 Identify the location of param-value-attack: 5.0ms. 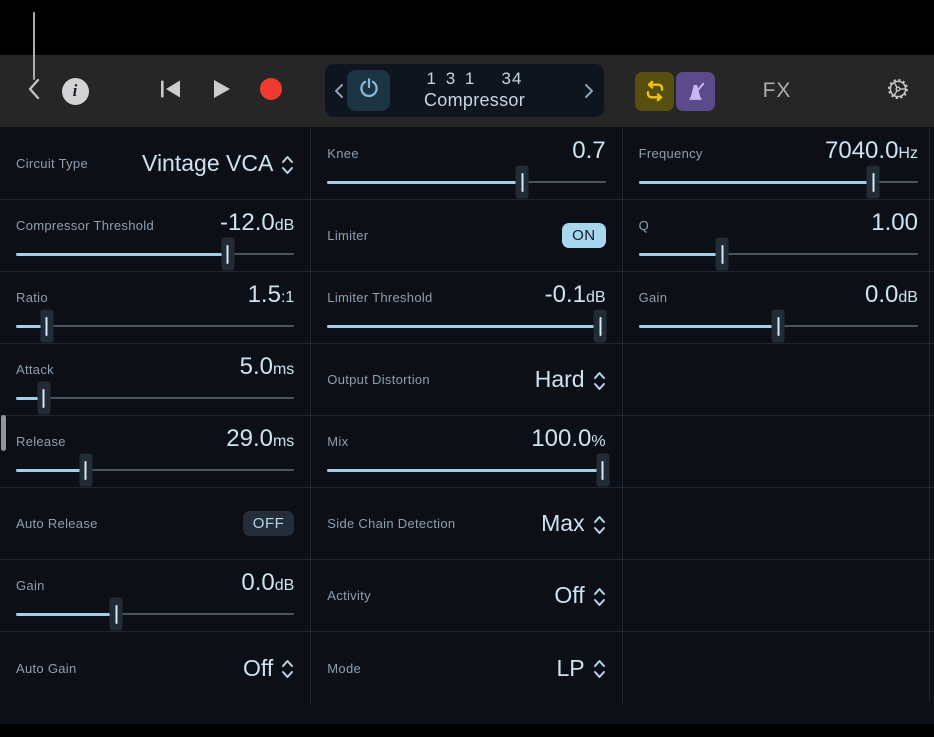
(267, 367).